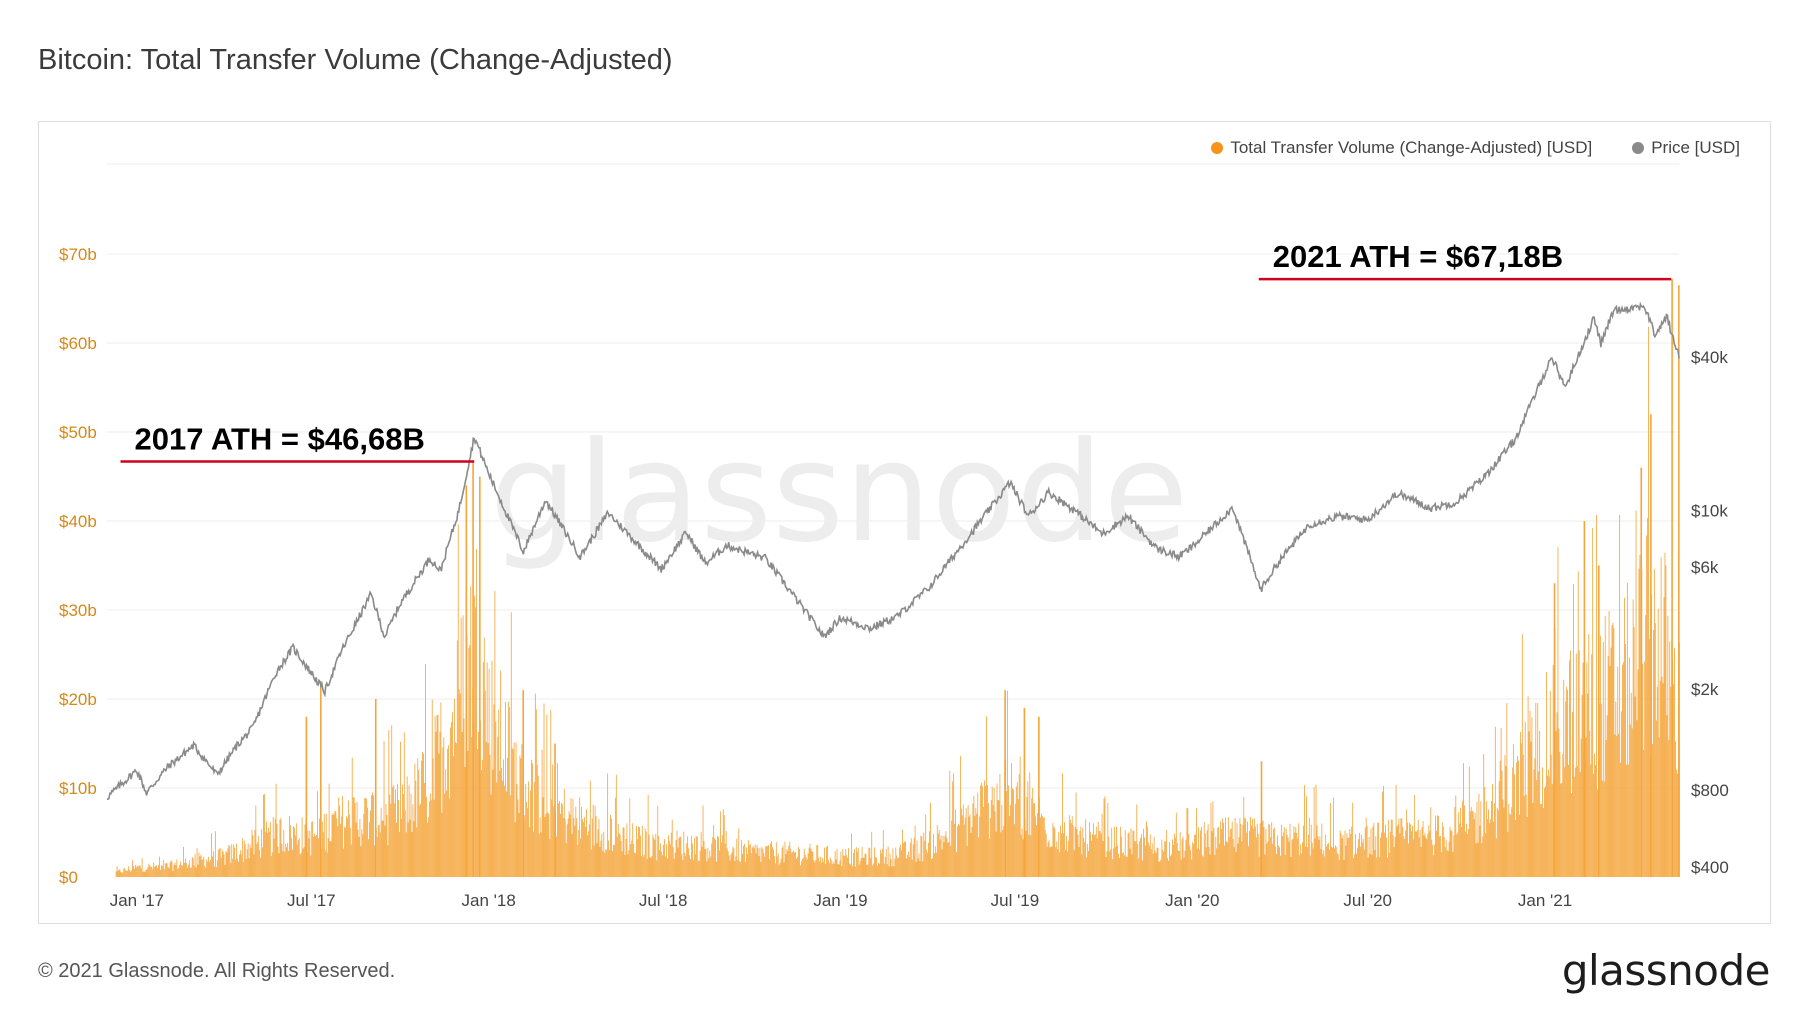  I want to click on legend-item-price: Price [USD], so click(1686, 148).